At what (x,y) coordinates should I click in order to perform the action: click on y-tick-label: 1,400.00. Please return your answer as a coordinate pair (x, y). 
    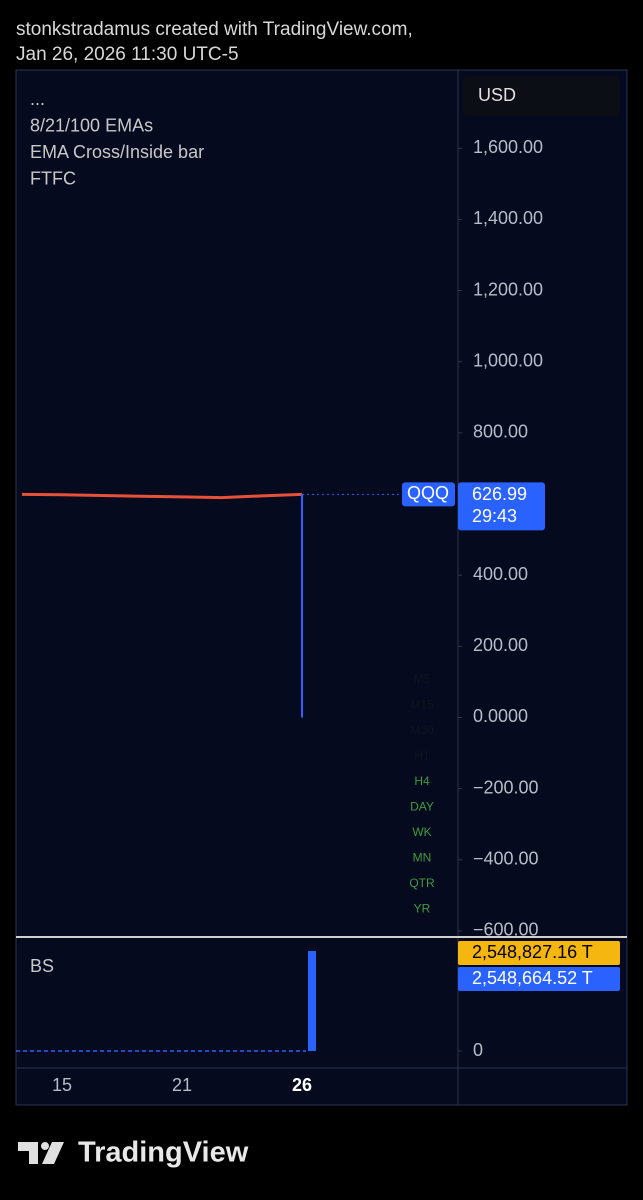
    Looking at the image, I should click on (508, 218).